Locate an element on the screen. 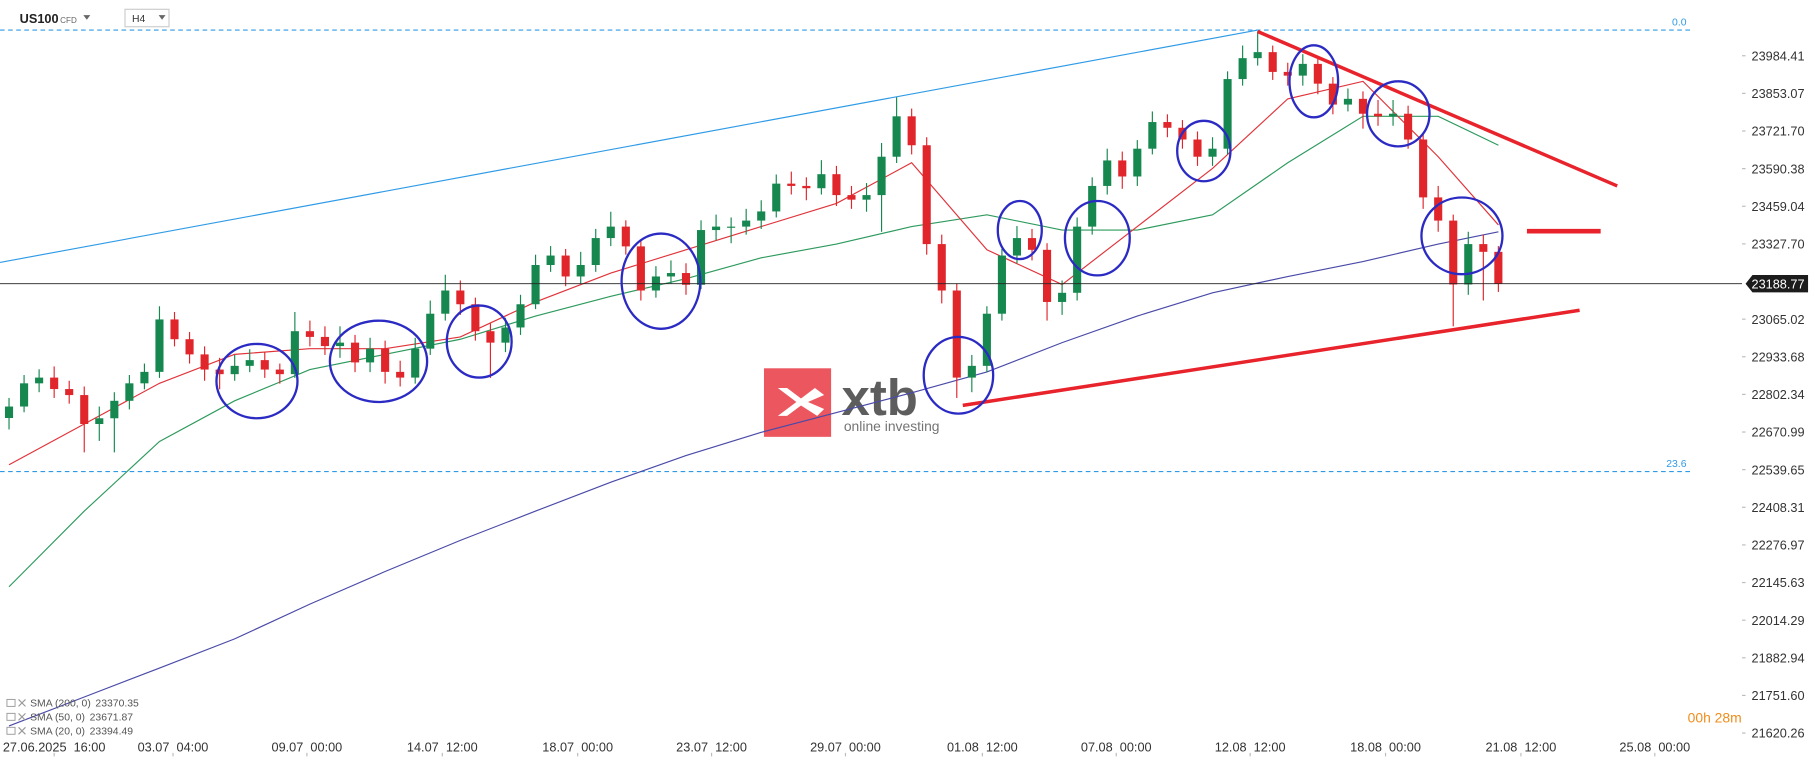 The image size is (1815, 761). header: US100 CFD H4 is located at coordinates (95, 18).